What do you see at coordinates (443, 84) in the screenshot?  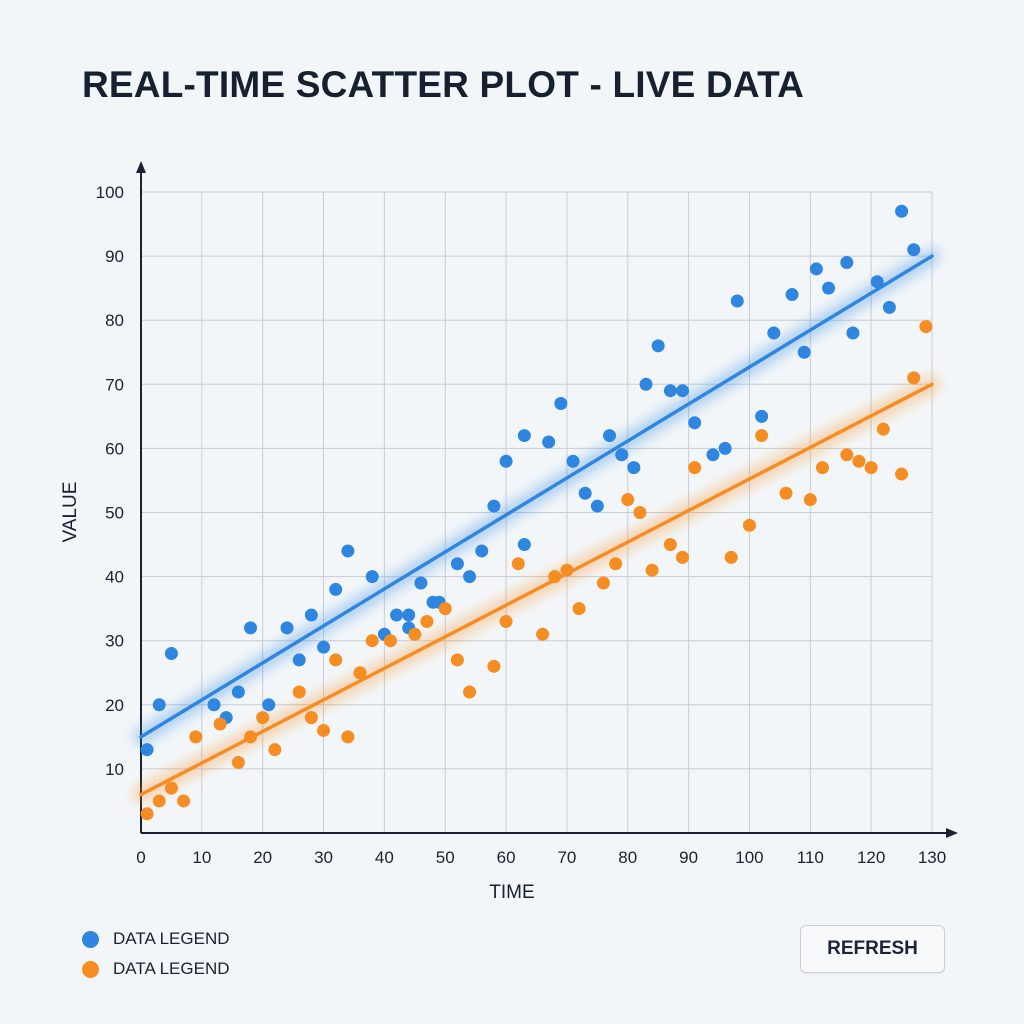 I see `page-title: REAL-TIME SCATTER PLOT - LIVE DATA` at bounding box center [443, 84].